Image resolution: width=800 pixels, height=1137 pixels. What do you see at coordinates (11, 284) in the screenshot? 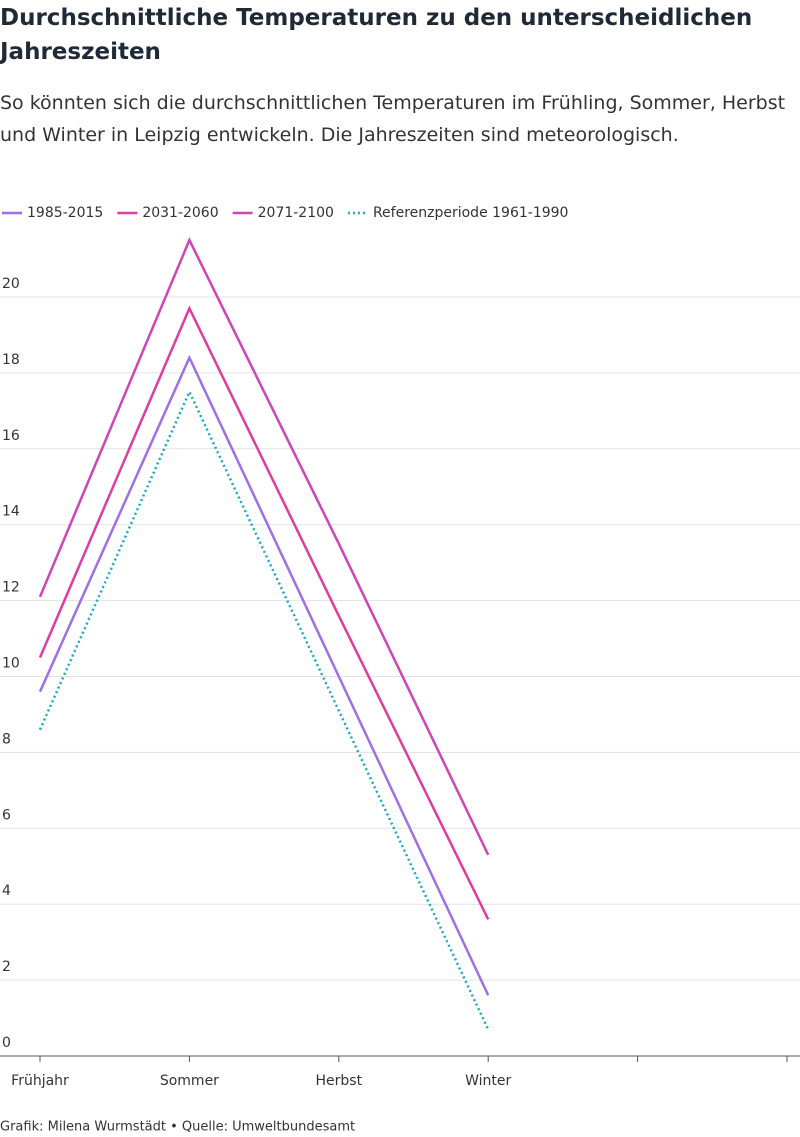
I see `y-tick-label: 20` at bounding box center [11, 284].